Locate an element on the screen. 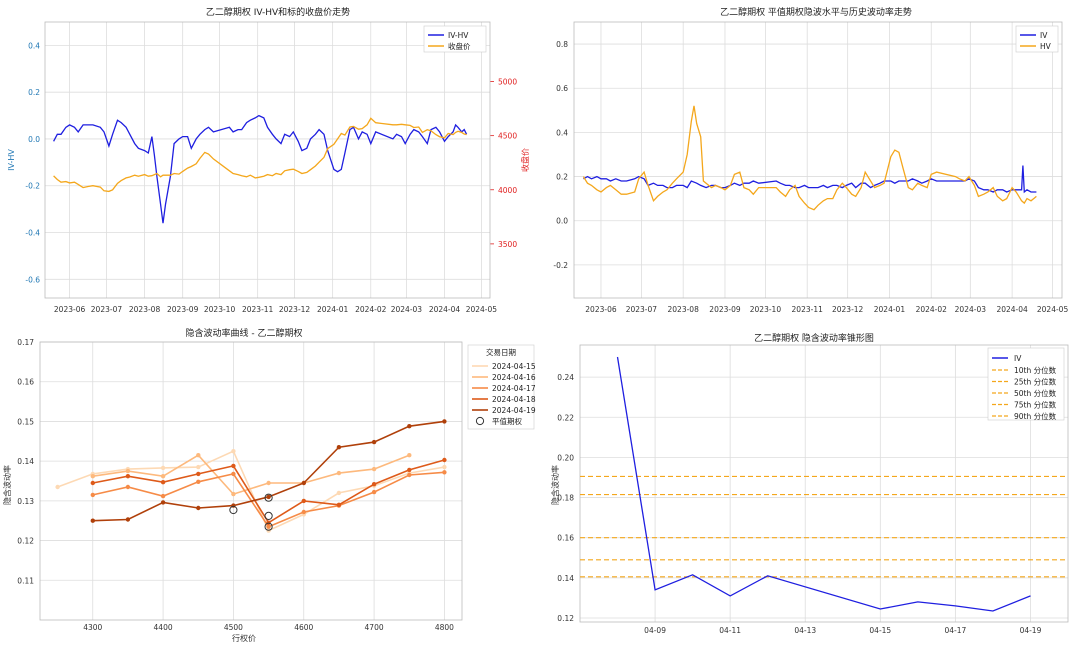 The width and height of the screenshot is (1080, 646). legend-label: IV-HV is located at coordinates (458, 35).